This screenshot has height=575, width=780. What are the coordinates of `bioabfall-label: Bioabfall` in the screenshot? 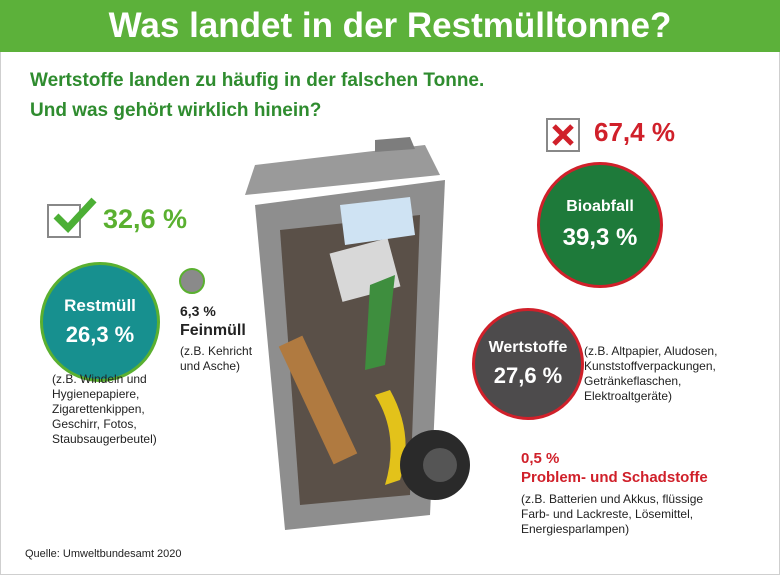 It's located at (600, 206).